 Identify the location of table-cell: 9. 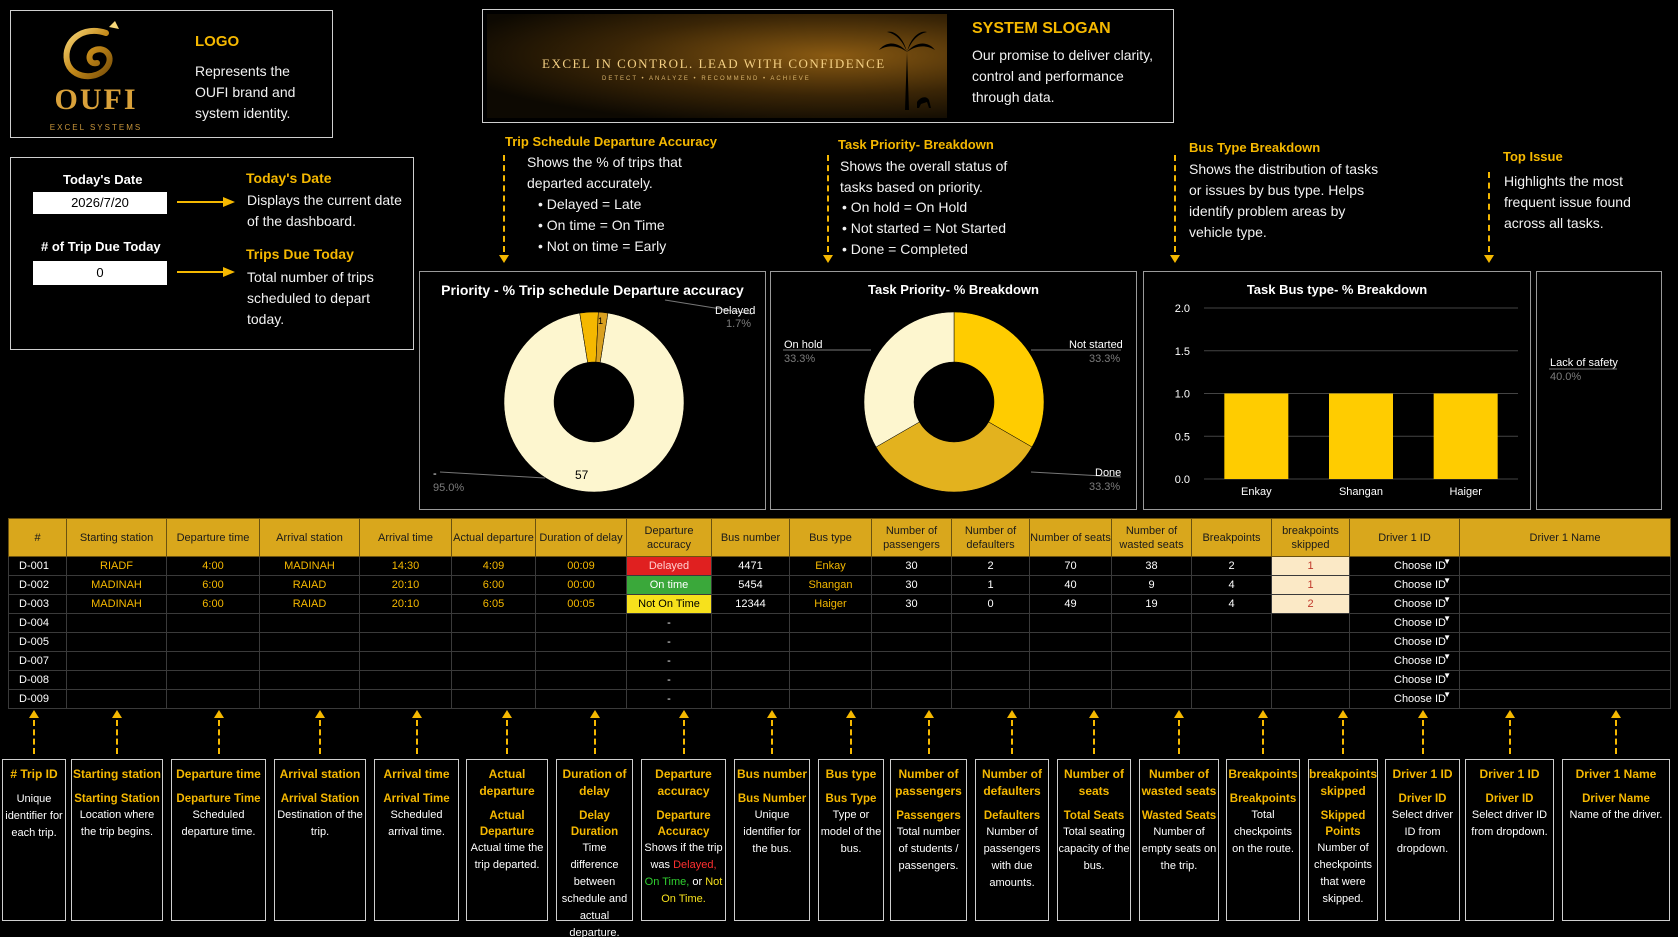
(1151, 585).